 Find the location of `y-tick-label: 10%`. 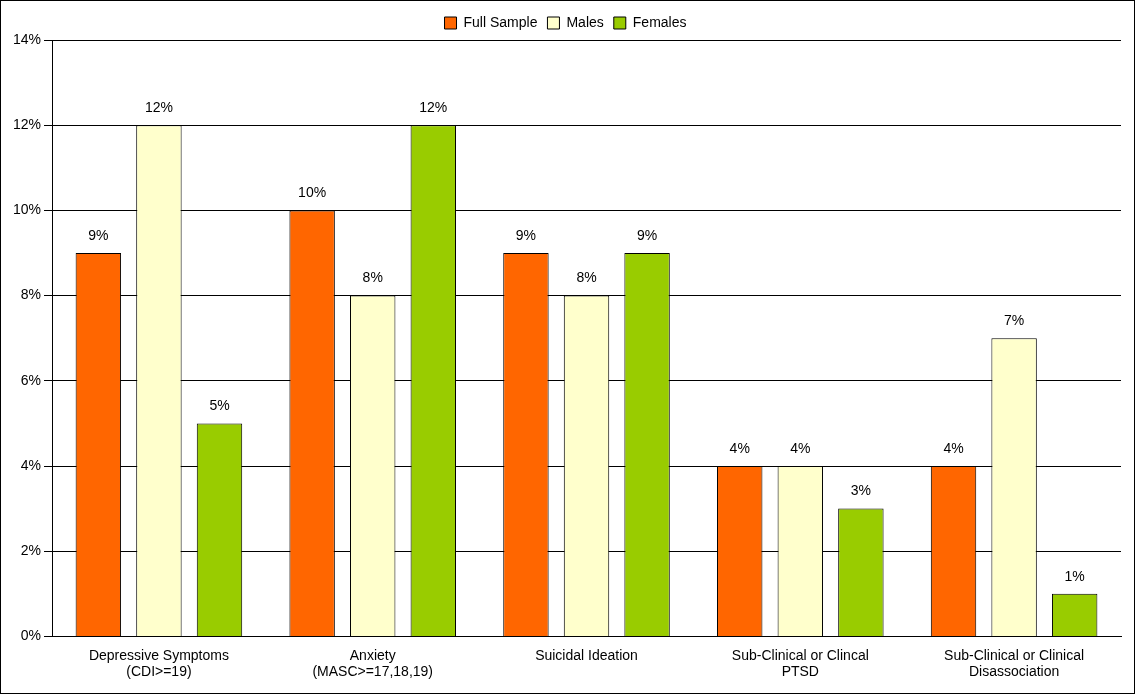

y-tick-label: 10% is located at coordinates (27, 209).